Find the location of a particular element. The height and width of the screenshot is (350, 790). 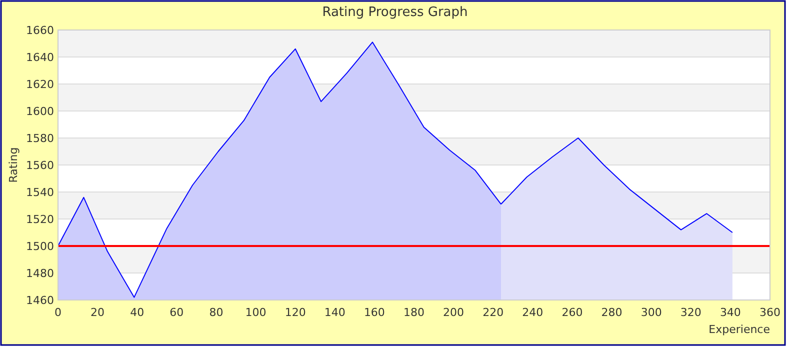

x-tick-label: 40 is located at coordinates (137, 312).